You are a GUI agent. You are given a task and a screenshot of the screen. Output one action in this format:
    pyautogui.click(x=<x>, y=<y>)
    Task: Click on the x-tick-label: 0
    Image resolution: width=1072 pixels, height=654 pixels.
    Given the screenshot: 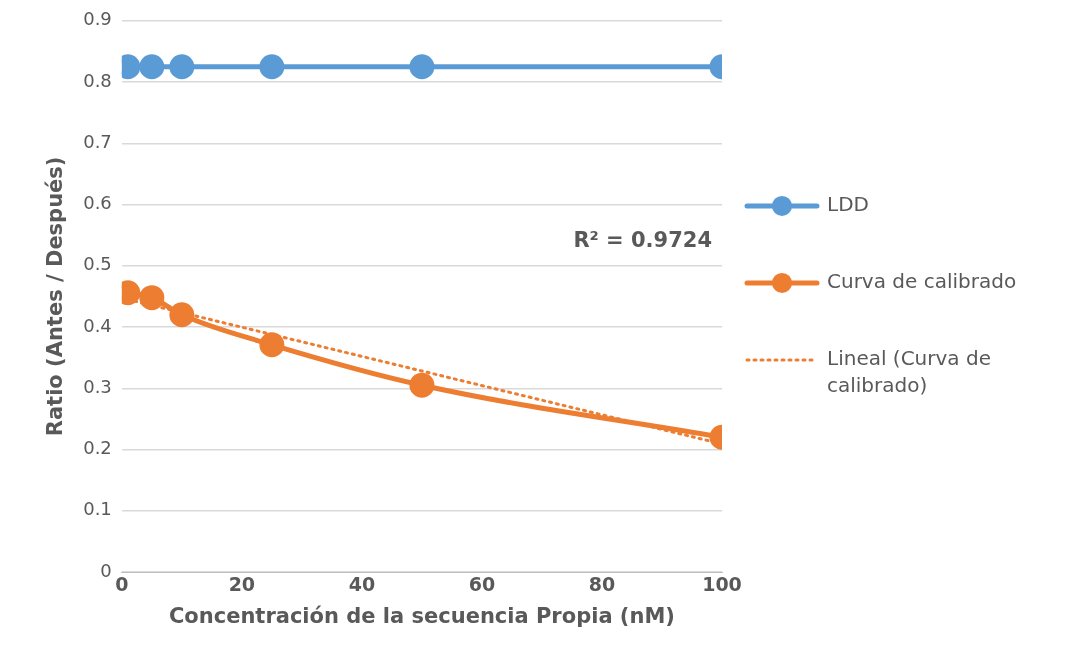 What is the action you would take?
    pyautogui.click(x=122, y=584)
    